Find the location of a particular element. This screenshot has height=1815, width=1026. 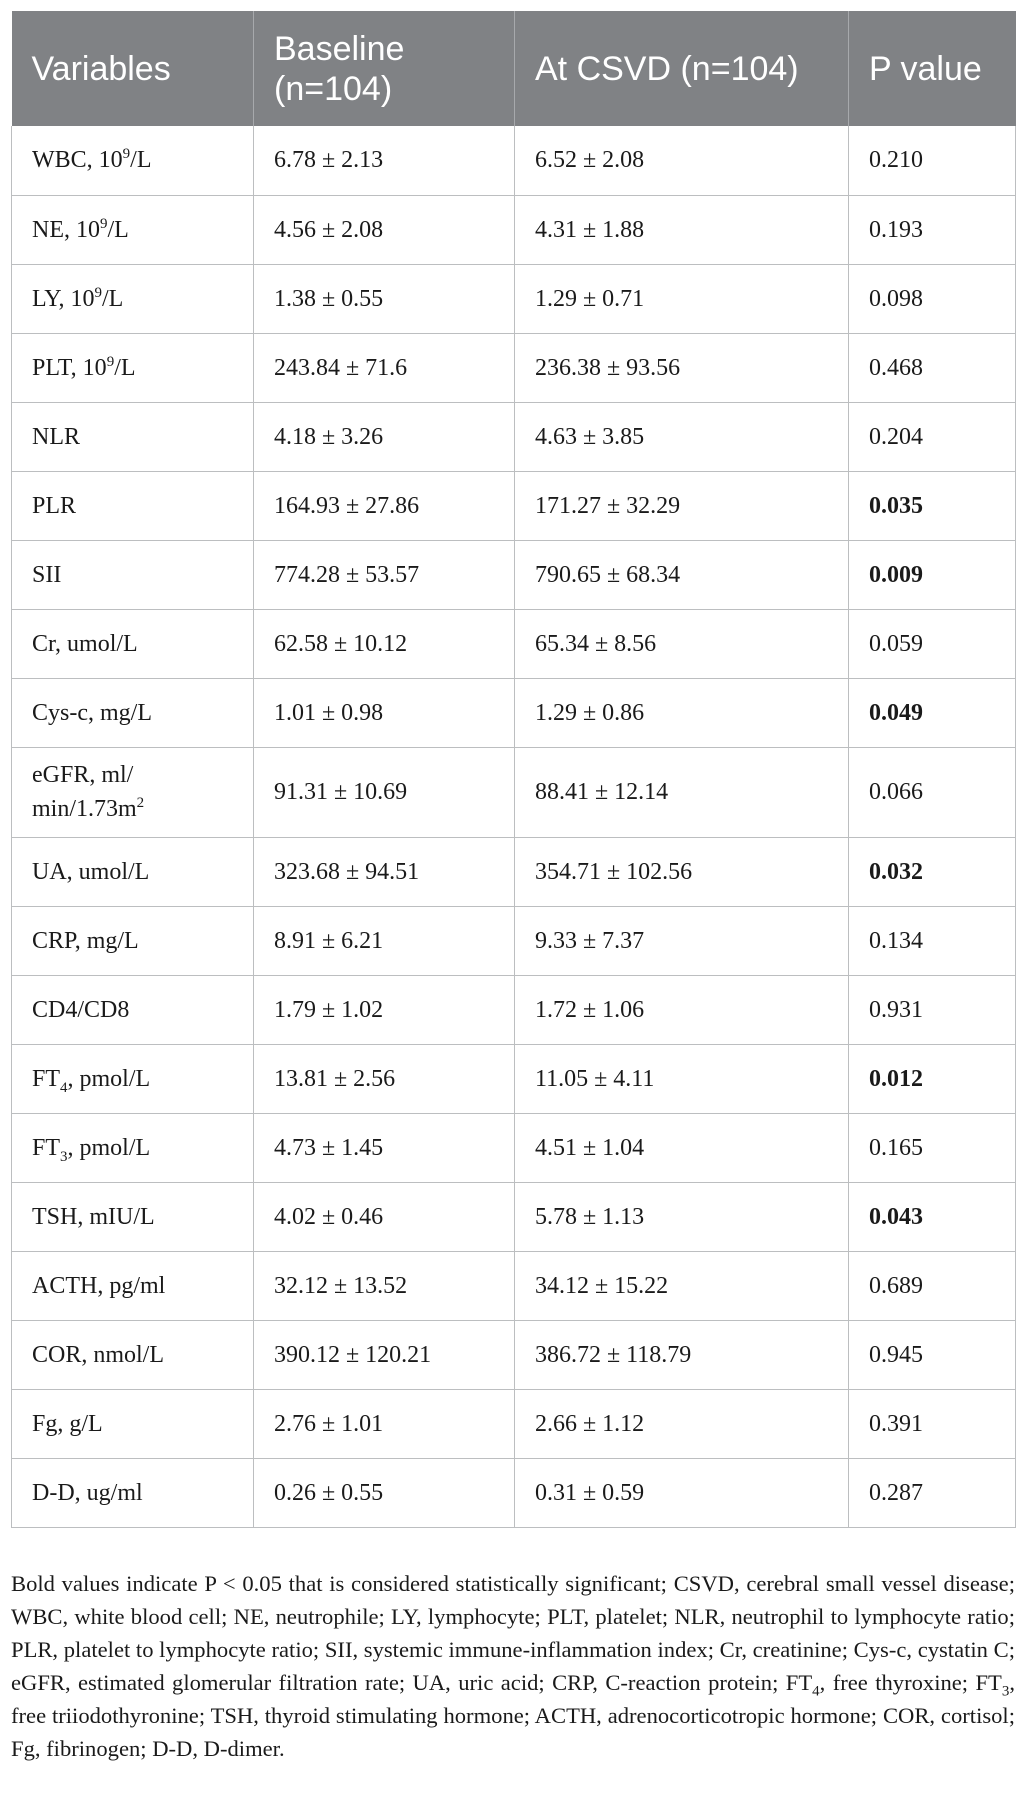

cell-variable: FT4, pmol/L is located at coordinates (132, 1078).